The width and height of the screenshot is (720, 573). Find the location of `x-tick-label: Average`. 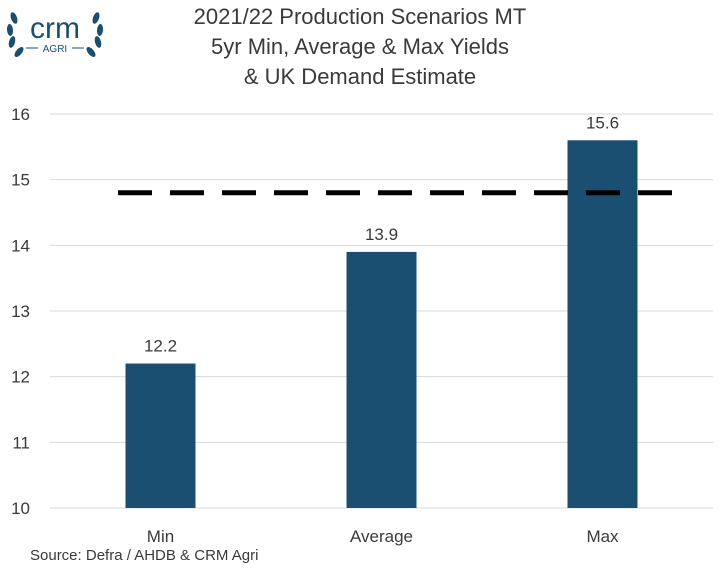

x-tick-label: Average is located at coordinates (381, 536).